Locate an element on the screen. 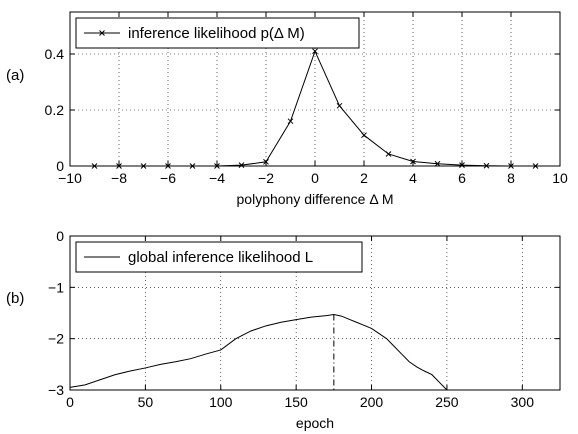  x-tick-label: 8 is located at coordinates (511, 178).